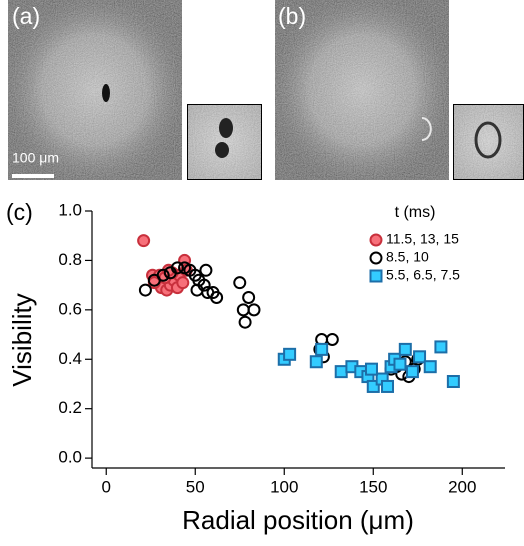  What do you see at coordinates (407, 257) in the screenshot?
I see `legend-label: 8.5, 10` at bounding box center [407, 257].